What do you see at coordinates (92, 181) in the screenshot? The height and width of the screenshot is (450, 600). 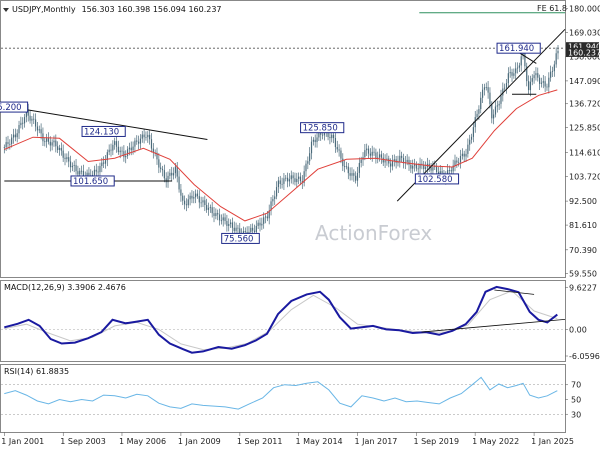 I see `price-annotation: 101.650` at bounding box center [92, 181].